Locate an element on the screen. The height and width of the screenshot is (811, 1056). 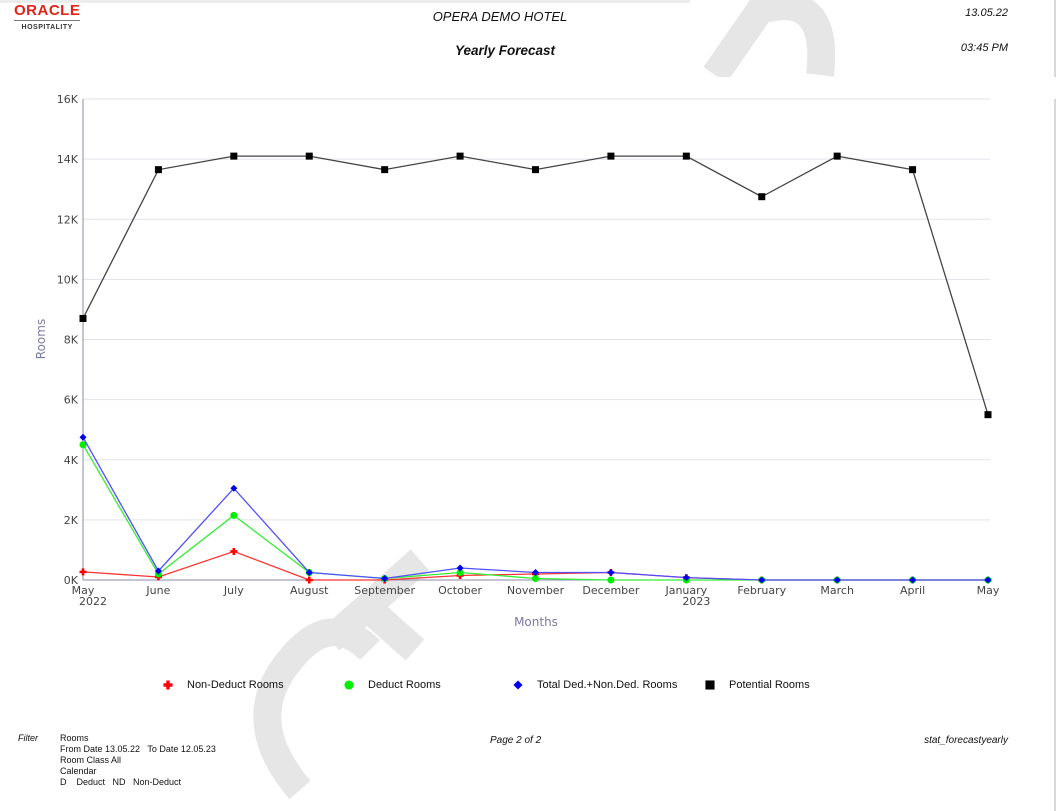
cross-marker-icon is located at coordinates (168, 685).